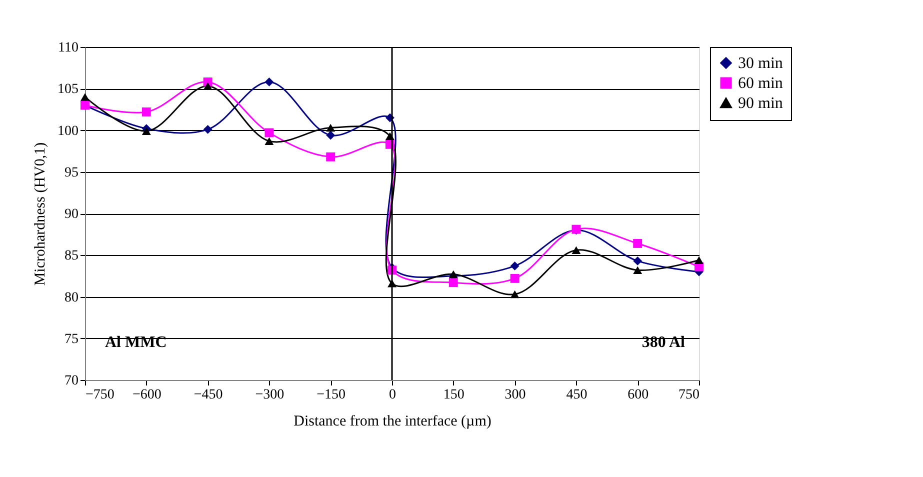 The width and height of the screenshot is (923, 477). I want to click on x-tick-label: −600, so click(147, 395).